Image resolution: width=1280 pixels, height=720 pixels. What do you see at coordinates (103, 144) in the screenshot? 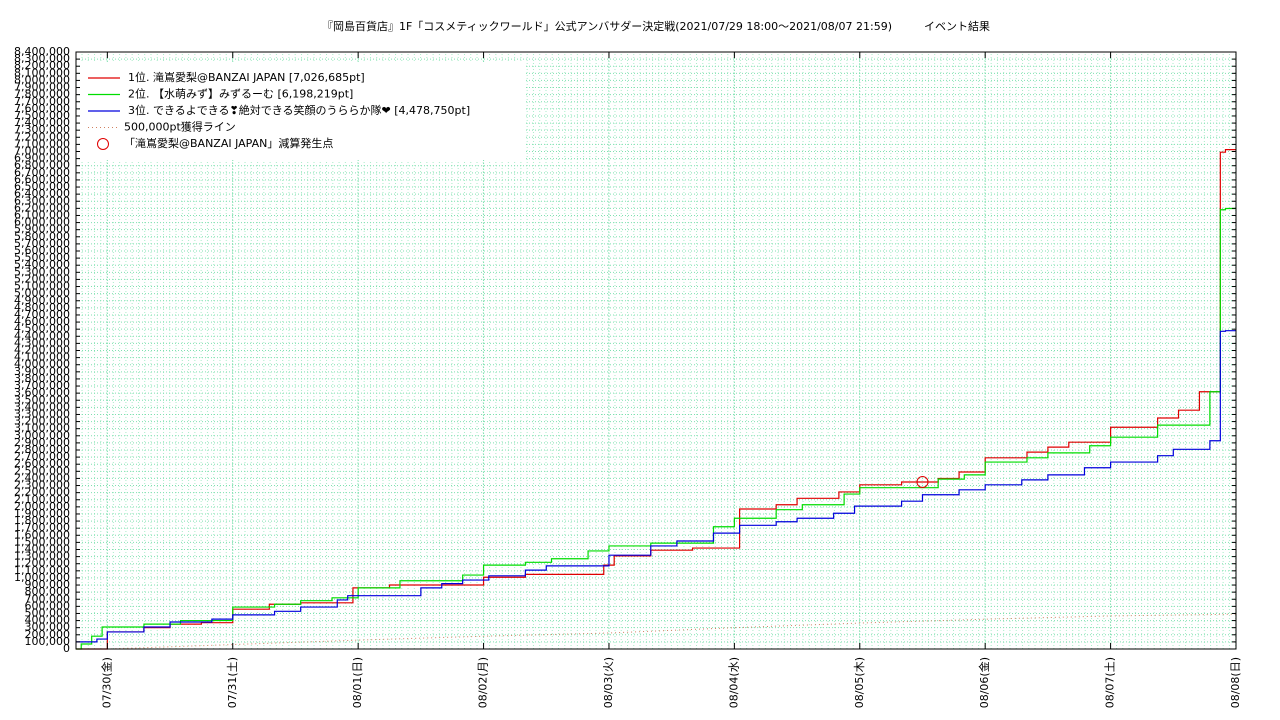
I see `legend-swatch` at bounding box center [103, 144].